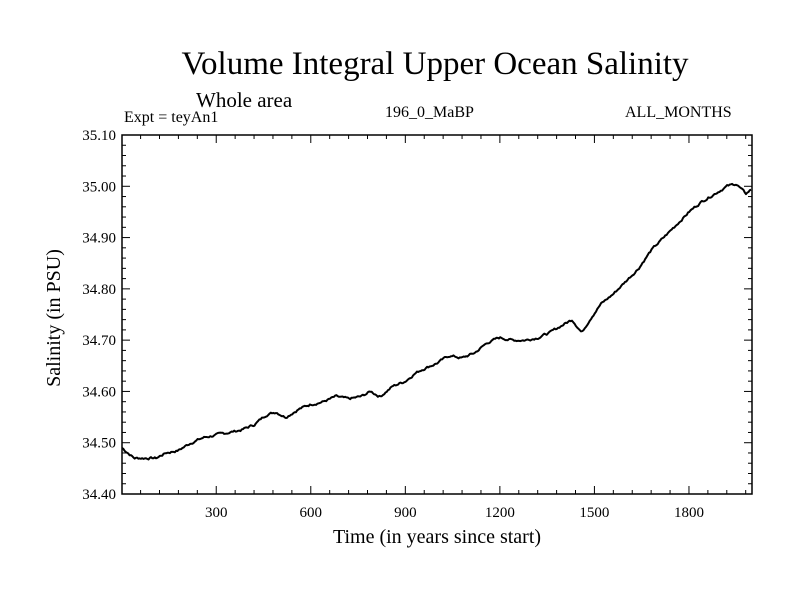 The height and width of the screenshot is (600, 800). What do you see at coordinates (216, 513) in the screenshot?
I see `x-tick-label: 300` at bounding box center [216, 513].